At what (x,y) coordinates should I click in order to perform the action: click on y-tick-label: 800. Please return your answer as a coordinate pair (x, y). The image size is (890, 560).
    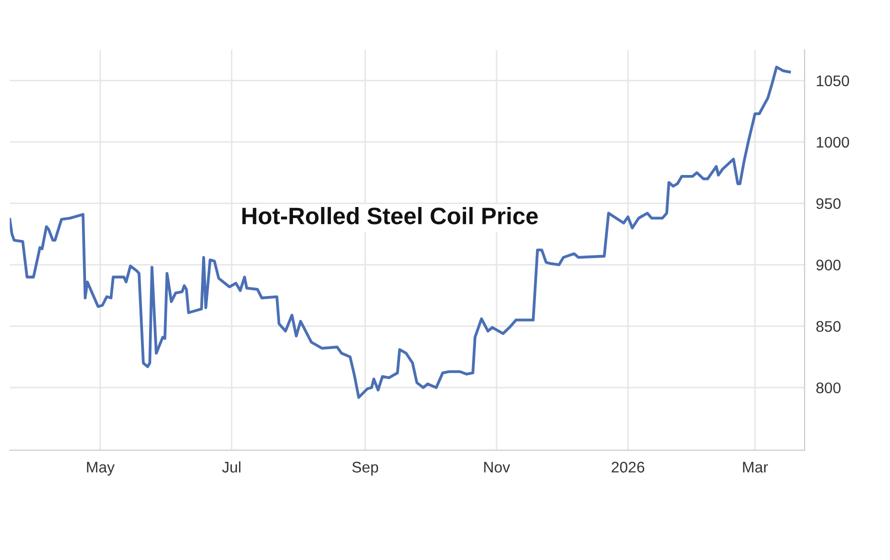
    Looking at the image, I should click on (828, 388).